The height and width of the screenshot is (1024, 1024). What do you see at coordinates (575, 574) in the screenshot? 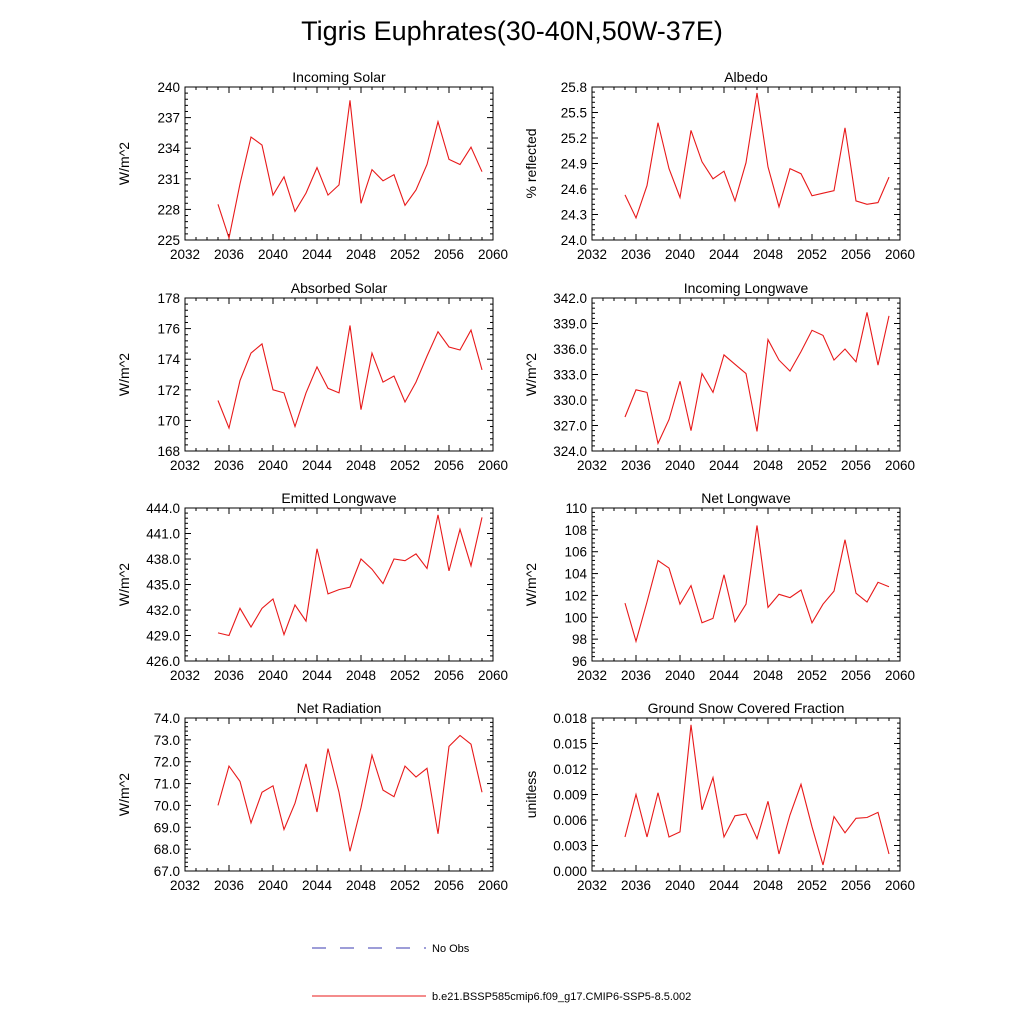
I see `y-tick-label: 104` at bounding box center [575, 574].